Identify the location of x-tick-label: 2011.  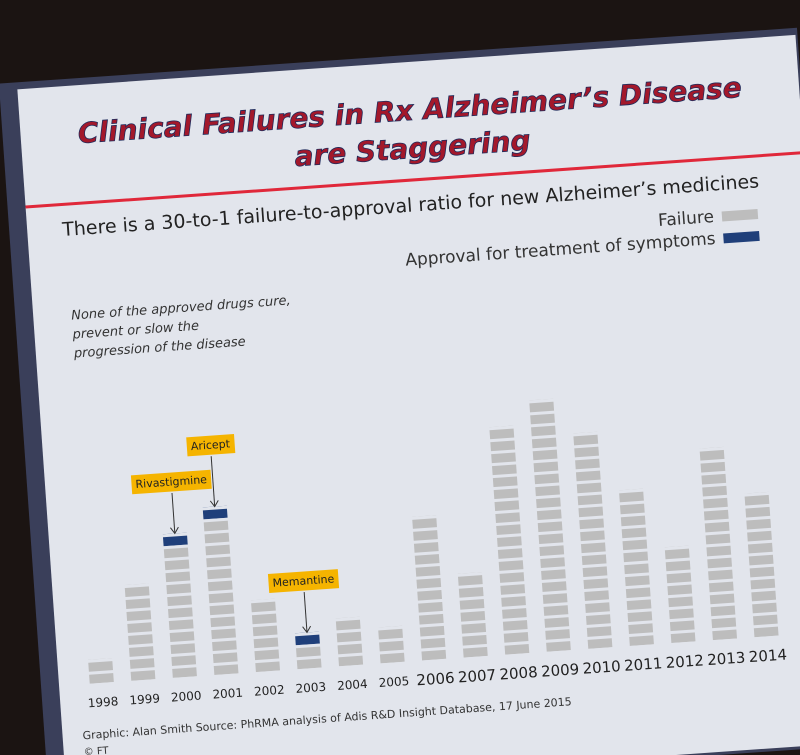
(643, 664).